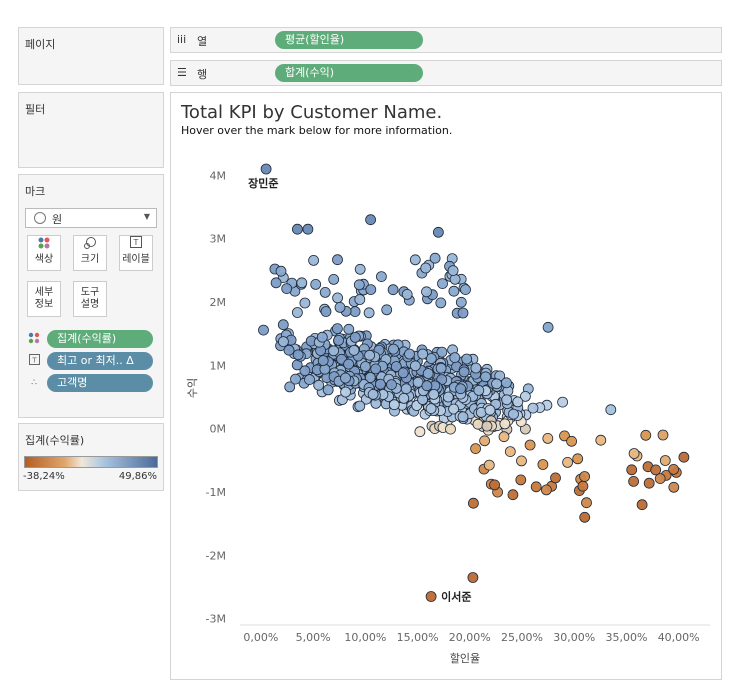  I want to click on legend-max-label: 49,86%, so click(137, 476).